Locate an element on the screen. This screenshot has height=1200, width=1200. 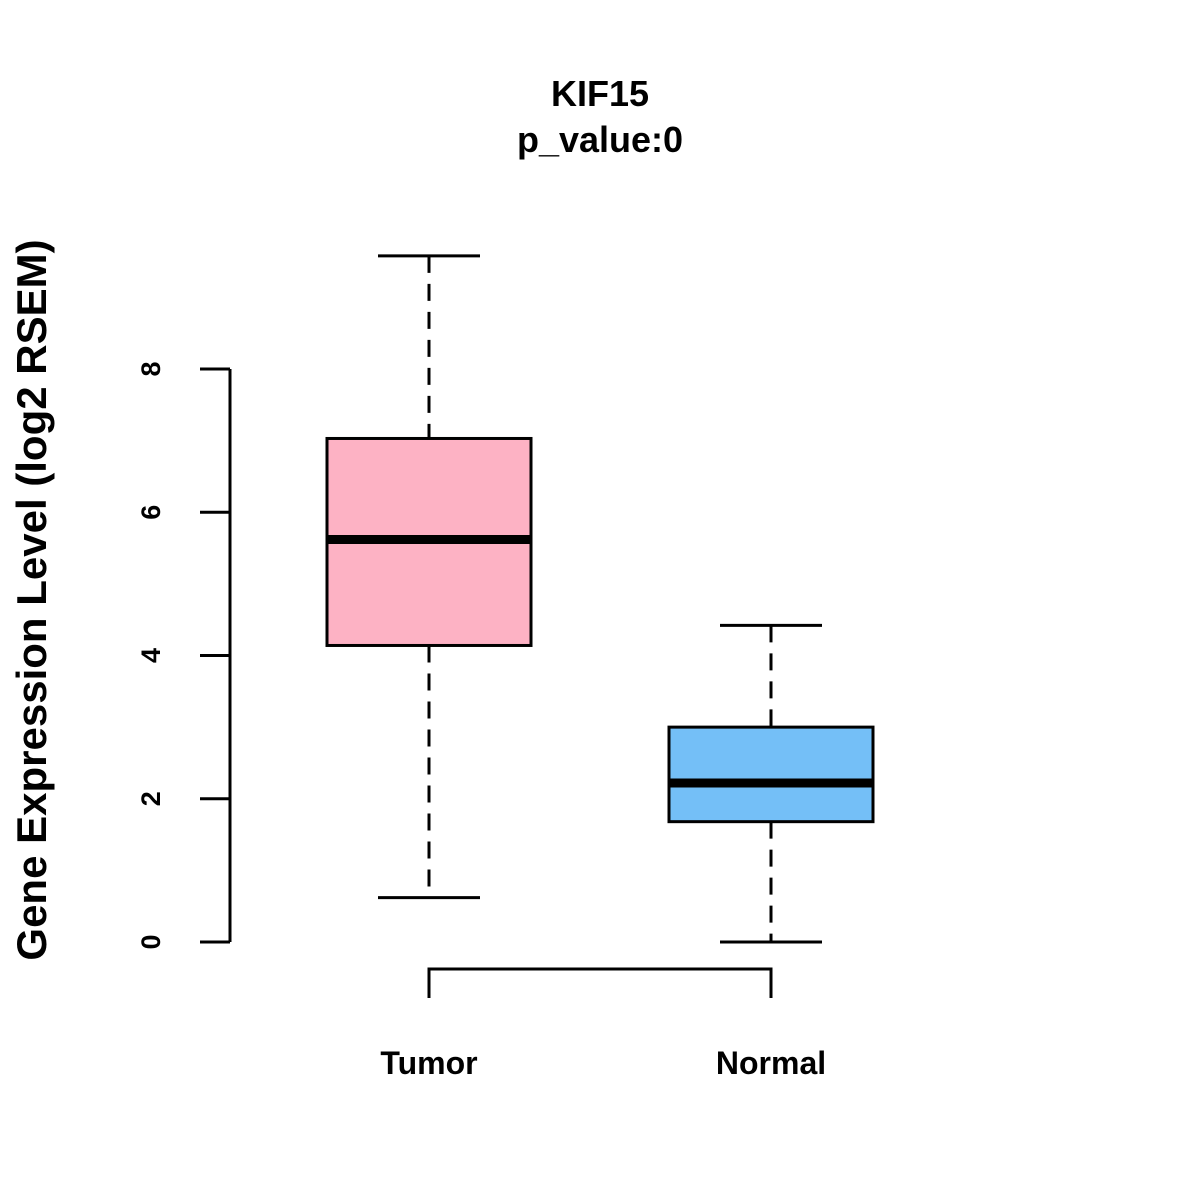
box-tumor is located at coordinates (429, 577).